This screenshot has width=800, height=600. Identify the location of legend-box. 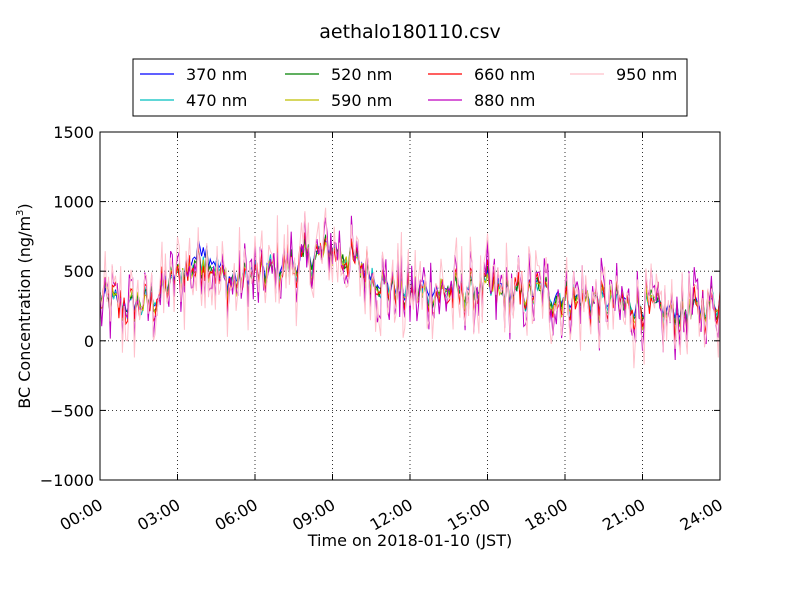
(410, 87).